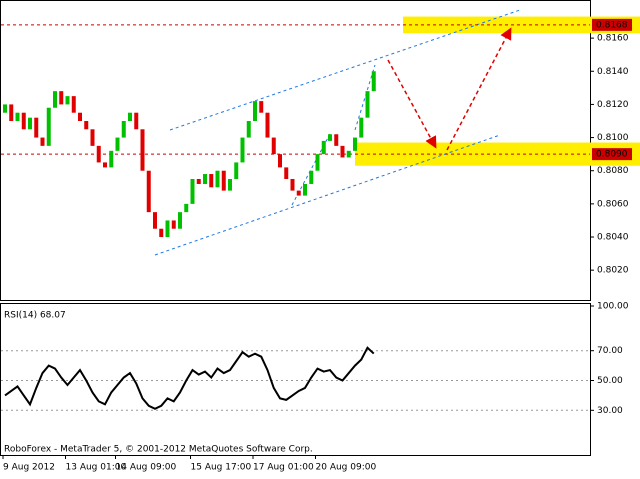  I want to click on level-label: 0.8090, so click(612, 155).